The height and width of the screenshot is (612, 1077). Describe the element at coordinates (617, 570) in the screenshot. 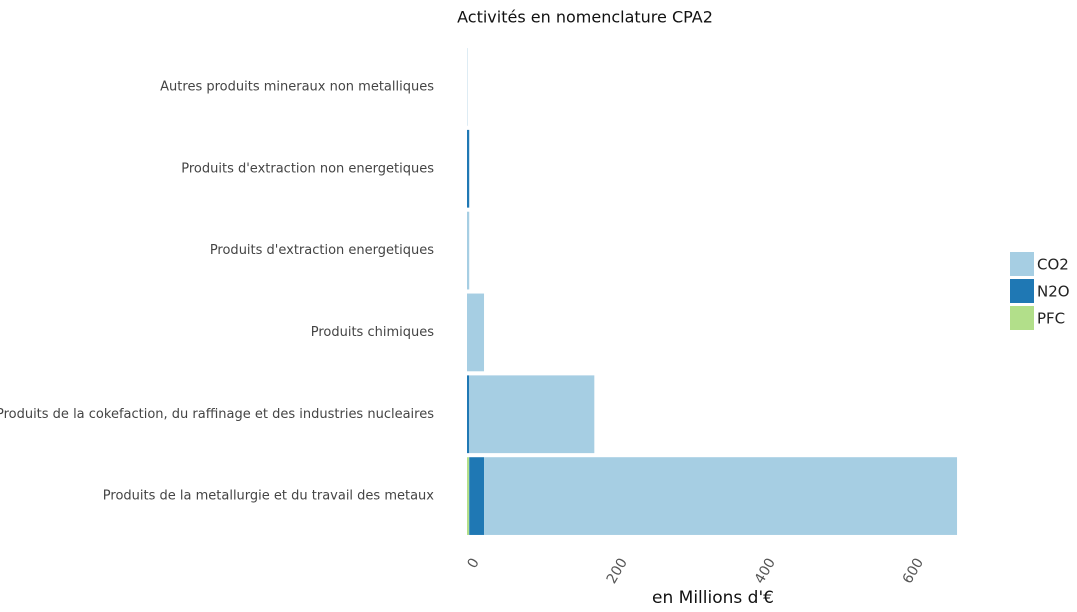

I see `x-tick-label: 200` at that location.